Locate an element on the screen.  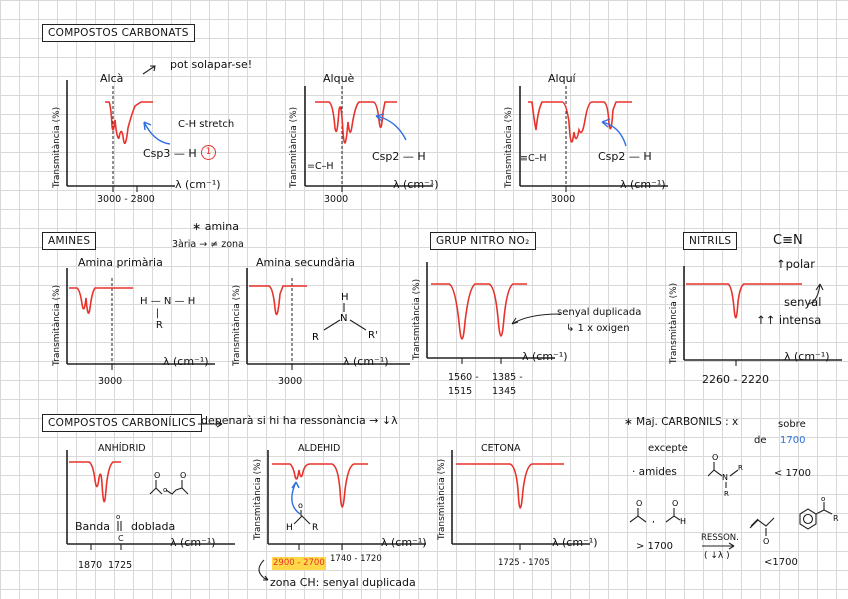
amines-note-line: 3ària → ≠ zona is located at coordinates (208, 244).